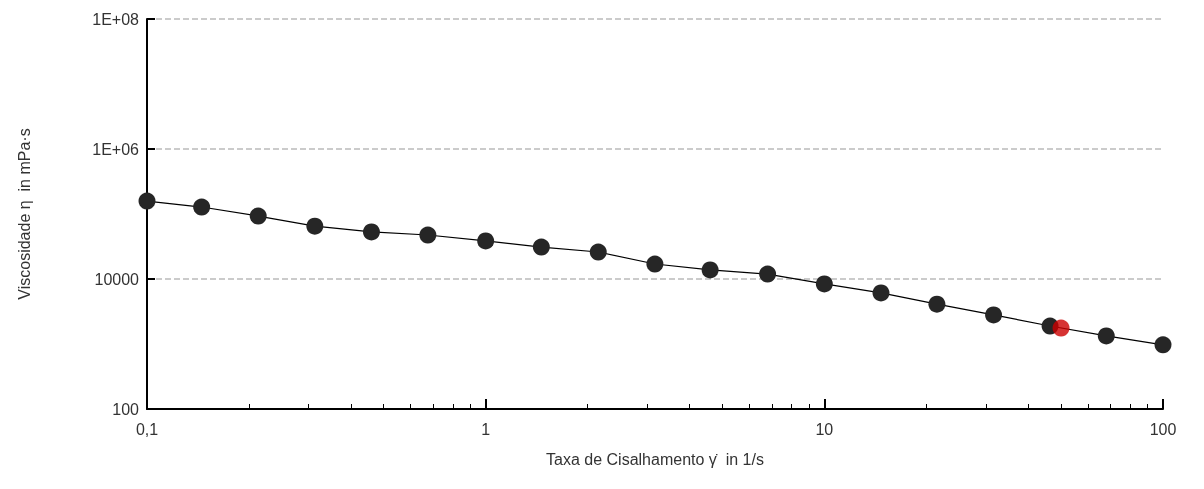 The image size is (1204, 489). I want to click on y-tick-label: 1E+08, so click(116, 19).